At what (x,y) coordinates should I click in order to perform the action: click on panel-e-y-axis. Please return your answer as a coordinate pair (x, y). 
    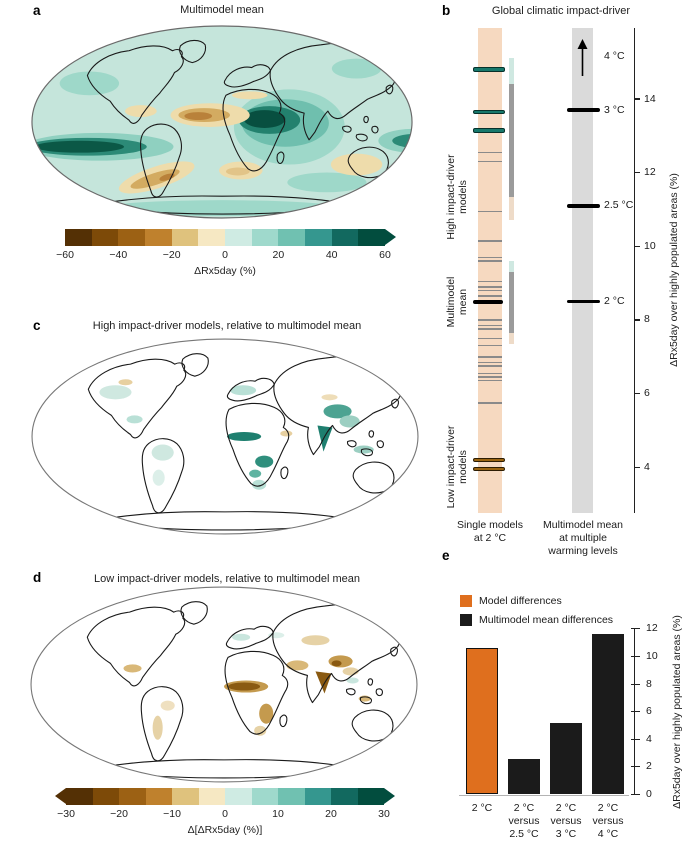
    Looking at the image, I should click on (635, 711).